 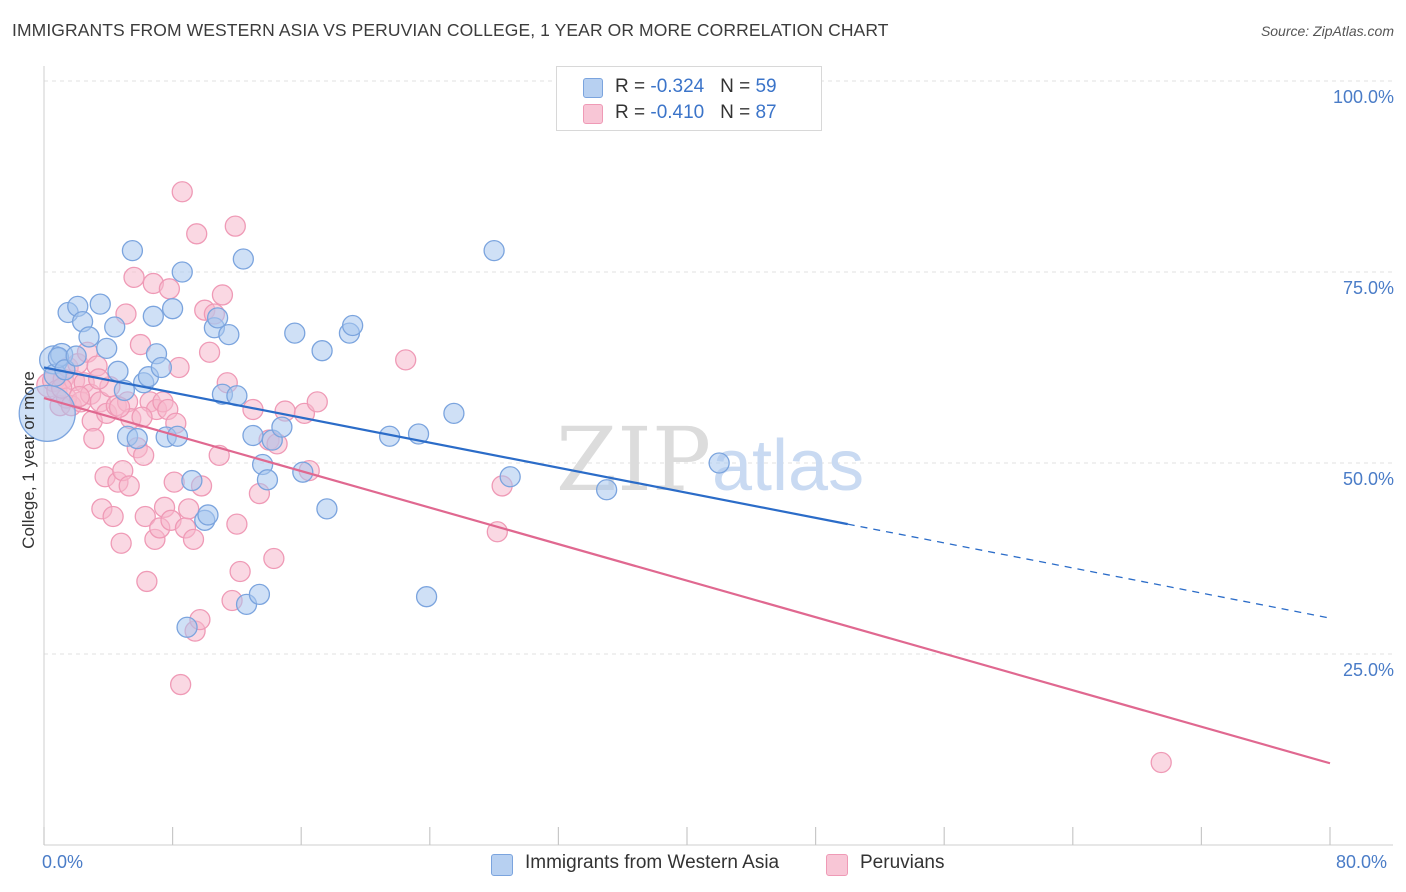 I want to click on r-value: -0.324, so click(x=677, y=86).